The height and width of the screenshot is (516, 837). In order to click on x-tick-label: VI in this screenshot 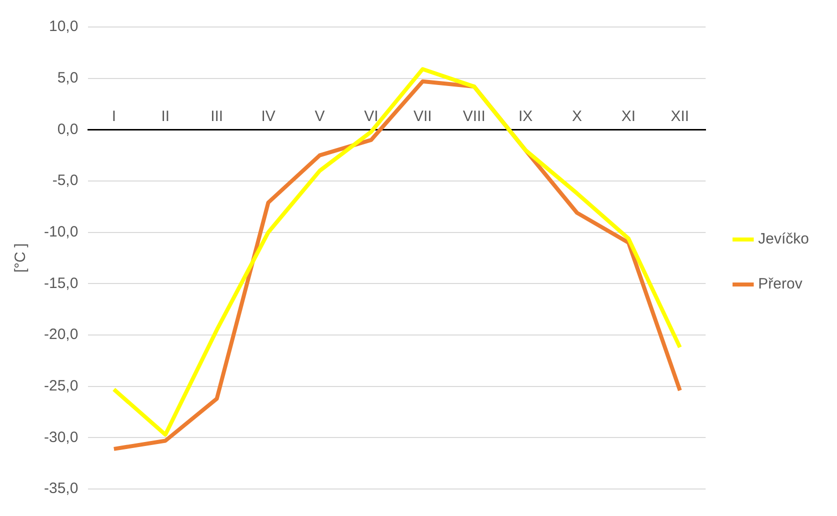, I will do `click(371, 116)`.